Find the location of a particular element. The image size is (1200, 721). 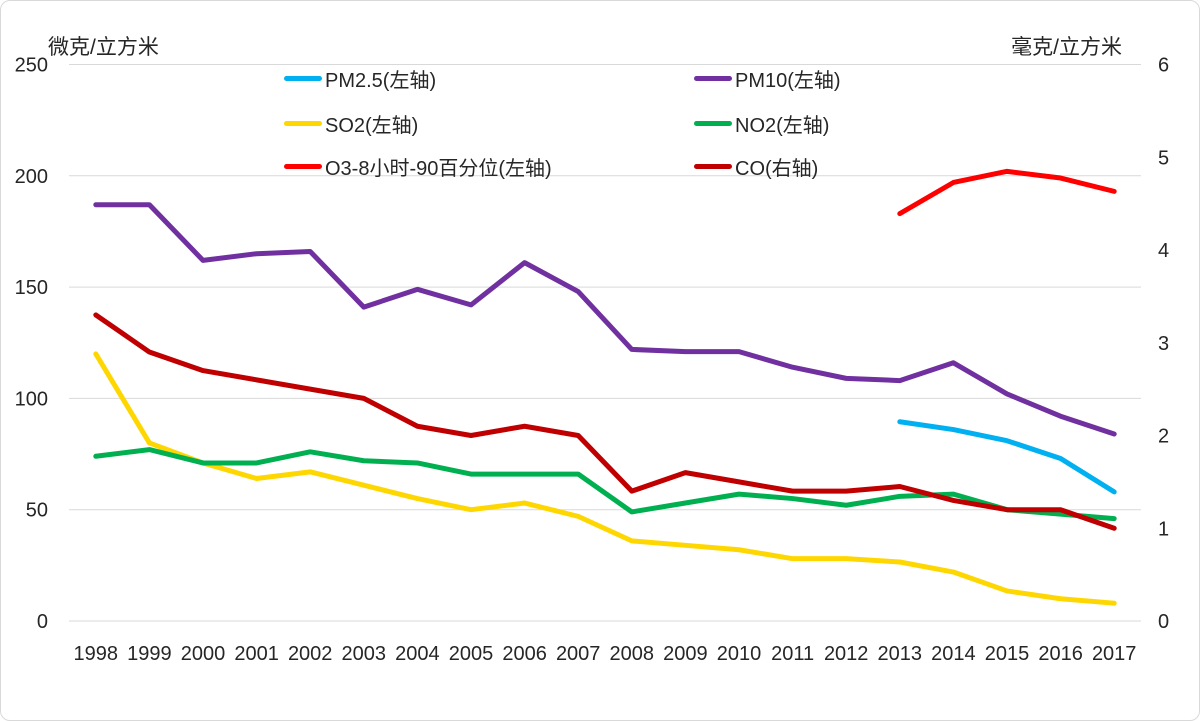

x-axis-year-label: 2008 is located at coordinates (632, 654).